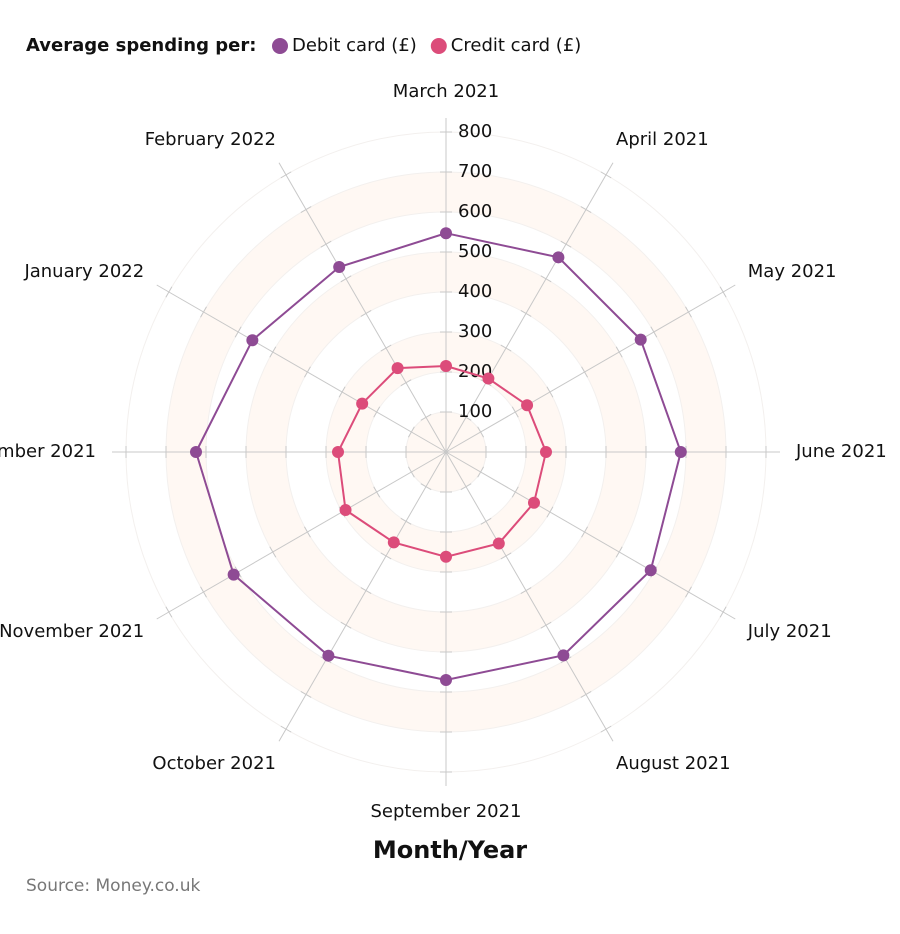 This screenshot has height=934, width=900. What do you see at coordinates (475, 291) in the screenshot?
I see `r-tick-label: 400` at bounding box center [475, 291].